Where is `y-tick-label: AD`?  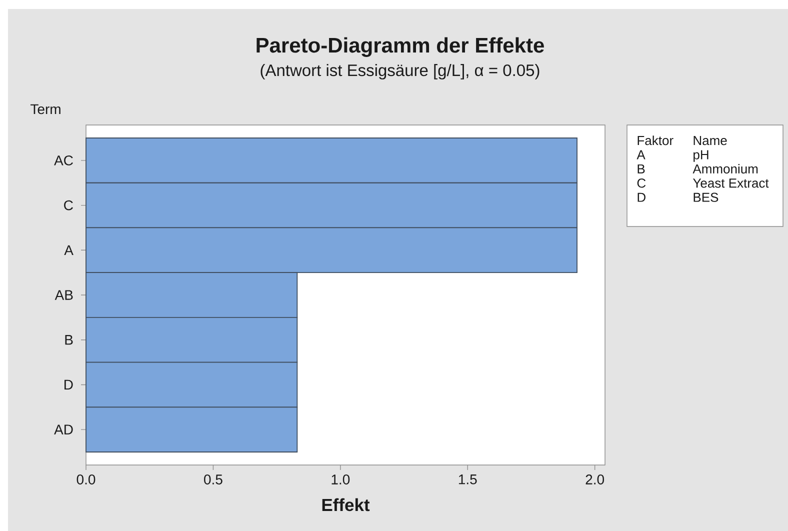 y-tick-label: AD is located at coordinates (63, 429).